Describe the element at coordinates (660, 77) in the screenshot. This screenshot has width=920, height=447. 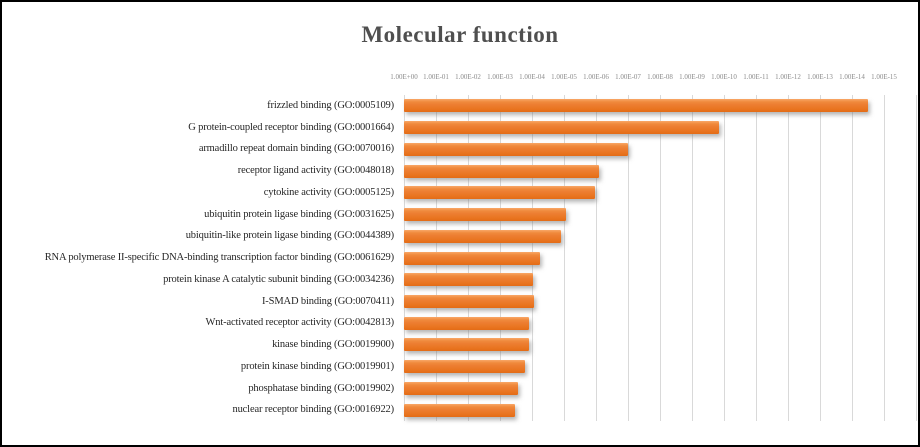
I see `x-tick-label: 1.00E-08` at that location.